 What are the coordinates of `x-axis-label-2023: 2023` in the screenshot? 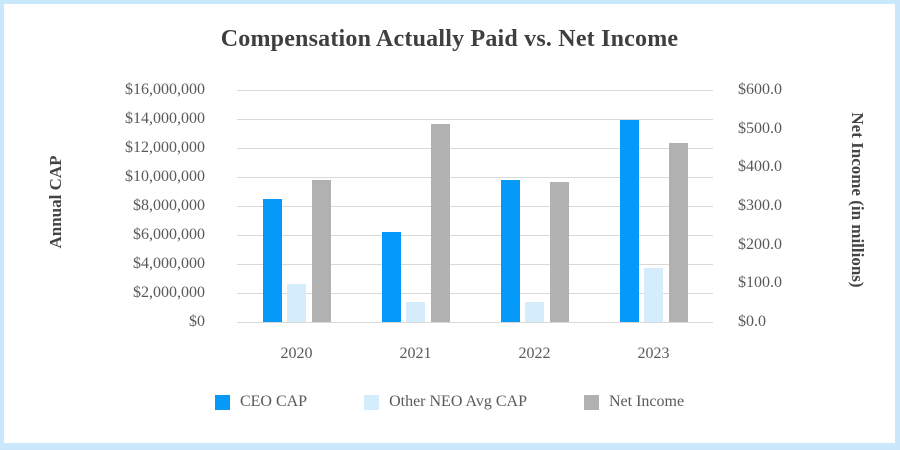 It's located at (653, 353).